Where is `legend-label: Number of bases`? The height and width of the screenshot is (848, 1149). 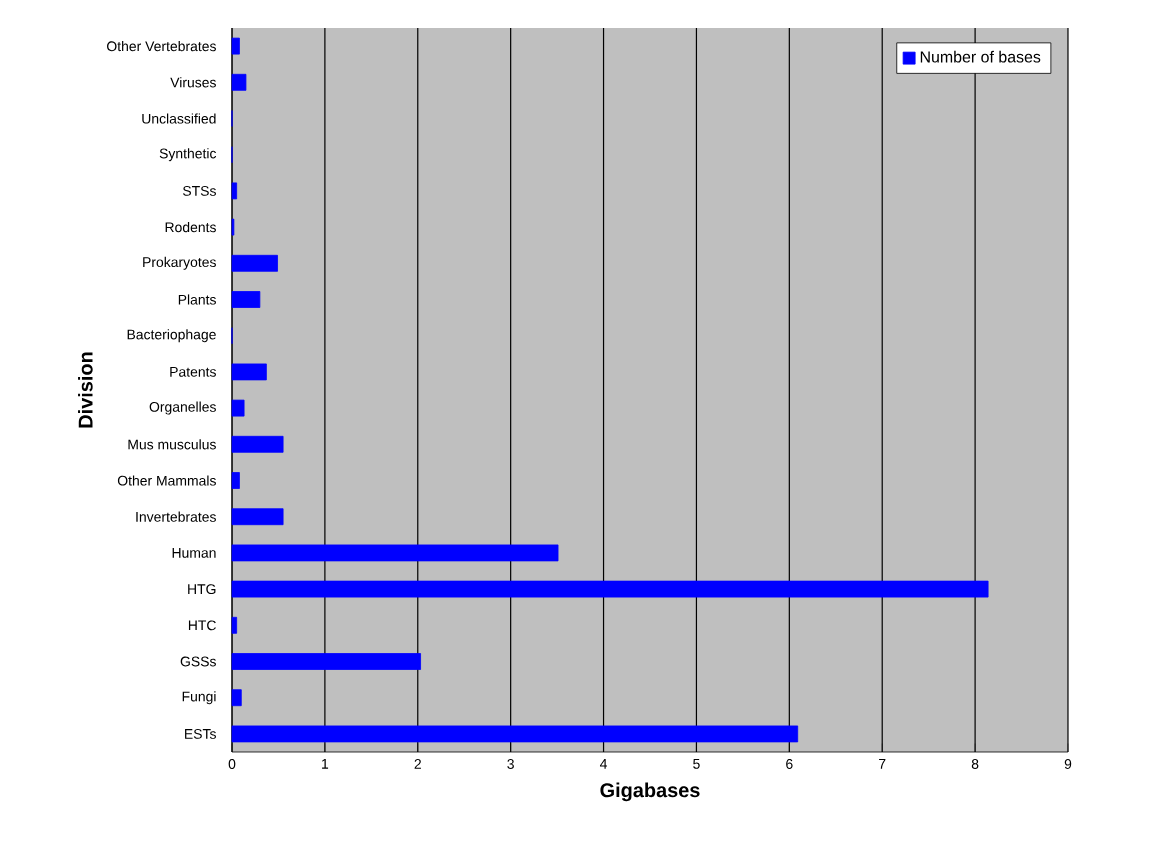
legend-label: Number of bases is located at coordinates (980, 56).